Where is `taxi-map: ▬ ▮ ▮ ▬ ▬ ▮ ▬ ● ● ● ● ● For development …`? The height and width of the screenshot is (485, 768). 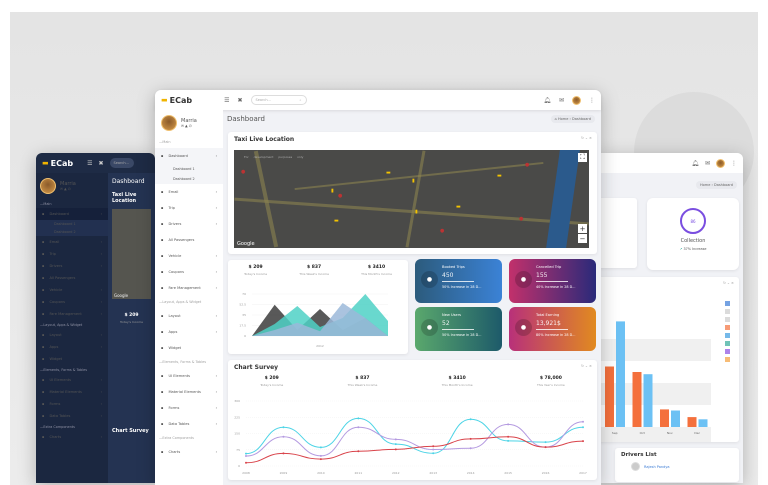
taxi-map: ▬ ▮ ▮ ▬ ▬ ▮ ▬ ● ● ● ● ● For development … is located at coordinates (411, 199).